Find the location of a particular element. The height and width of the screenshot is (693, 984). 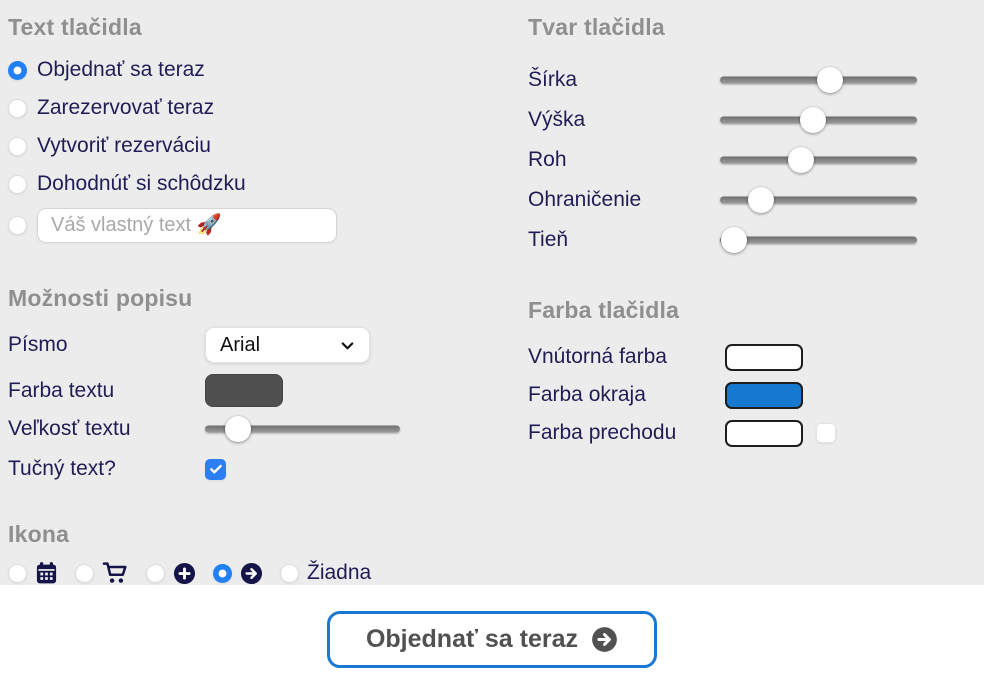

checkmark-icon is located at coordinates (215, 469).